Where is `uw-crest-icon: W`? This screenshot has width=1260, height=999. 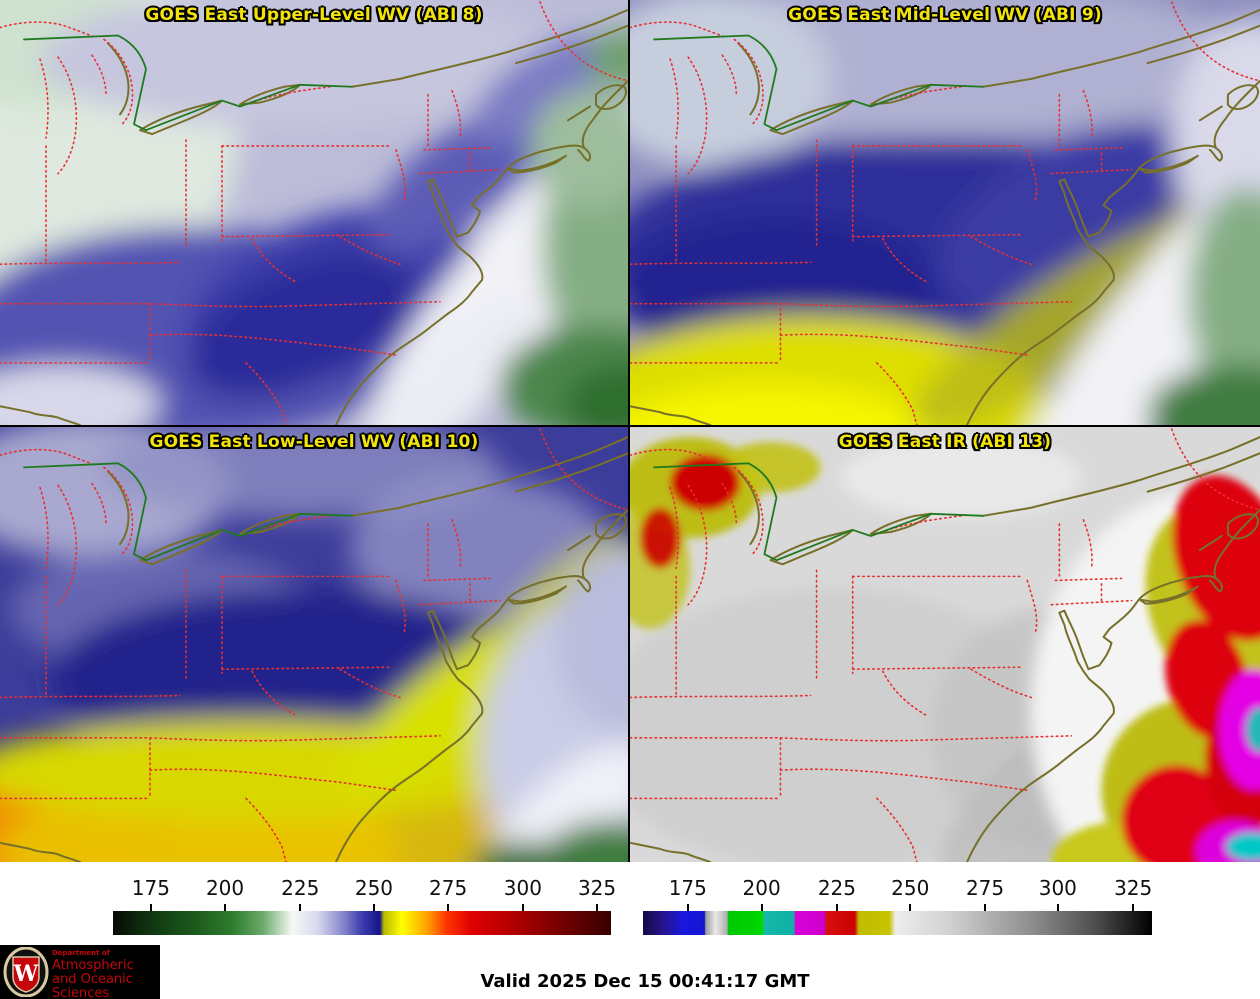 uw-crest-icon: W is located at coordinates (26, 972).